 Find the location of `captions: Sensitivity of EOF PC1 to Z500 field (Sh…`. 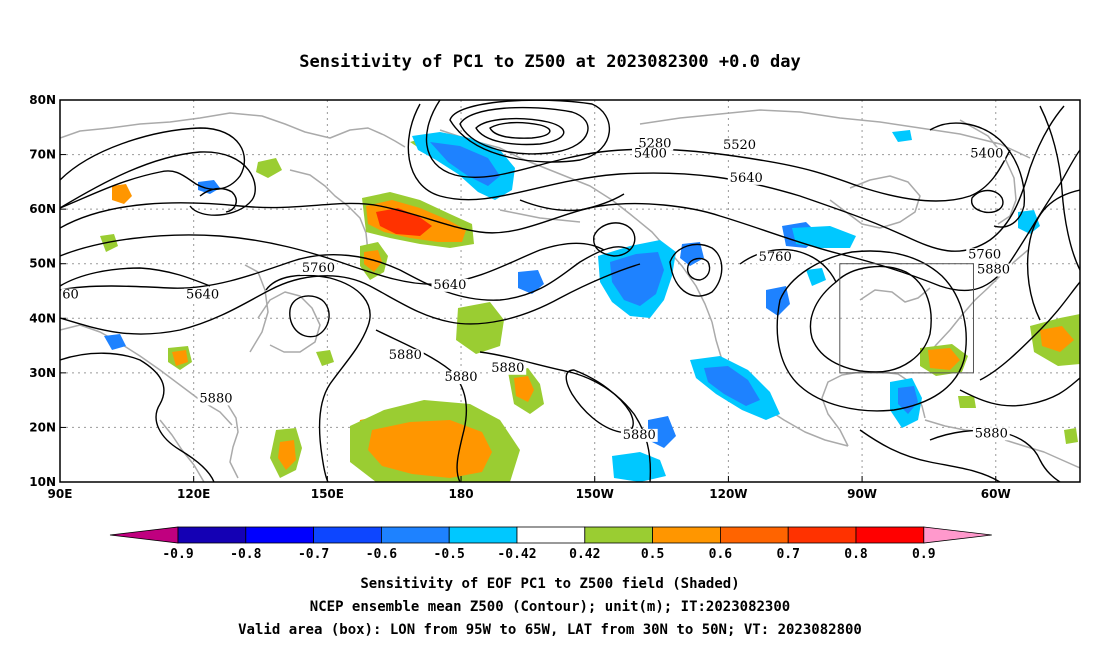

captions: Sensitivity of EOF PC1 to Z500 field (Sh… is located at coordinates (550, 607).